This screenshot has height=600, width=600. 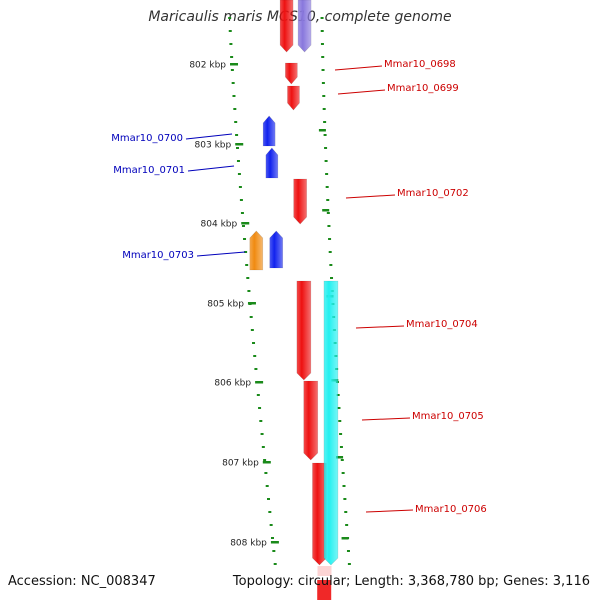 I want to click on gene-label-0704: Mmar10_0704, so click(x=442, y=324).